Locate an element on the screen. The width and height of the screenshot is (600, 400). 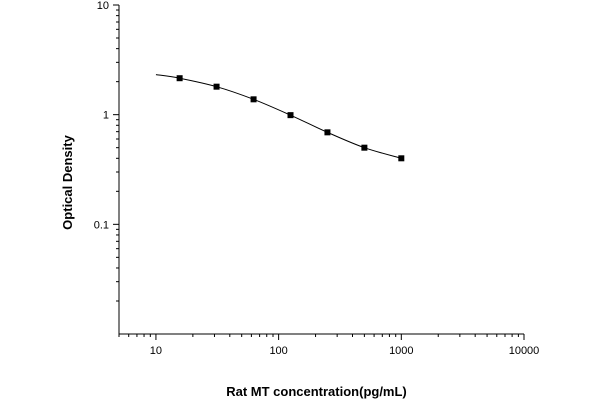
x-tick-label: 10 is located at coordinates (156, 351).